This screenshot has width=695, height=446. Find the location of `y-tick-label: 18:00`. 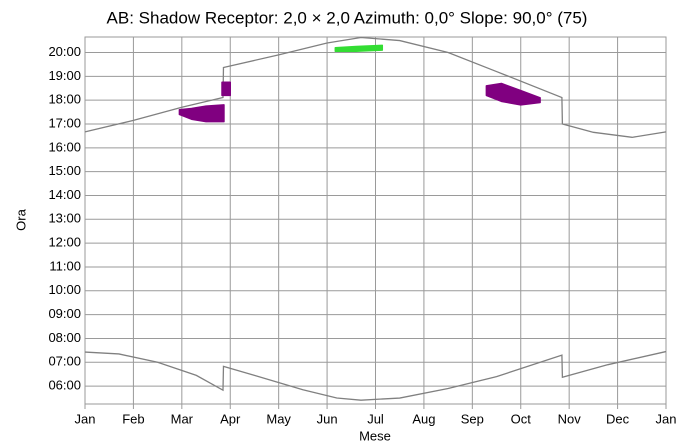

y-tick-label: 18:00 is located at coordinates (64, 99).